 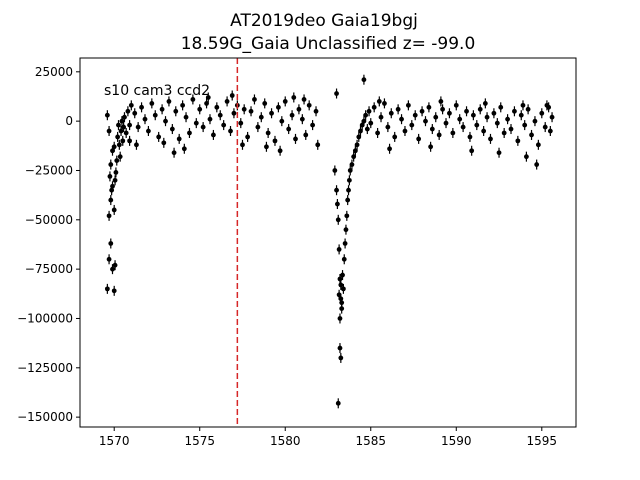 I want to click on x-tick-label: 1570, so click(x=114, y=441).